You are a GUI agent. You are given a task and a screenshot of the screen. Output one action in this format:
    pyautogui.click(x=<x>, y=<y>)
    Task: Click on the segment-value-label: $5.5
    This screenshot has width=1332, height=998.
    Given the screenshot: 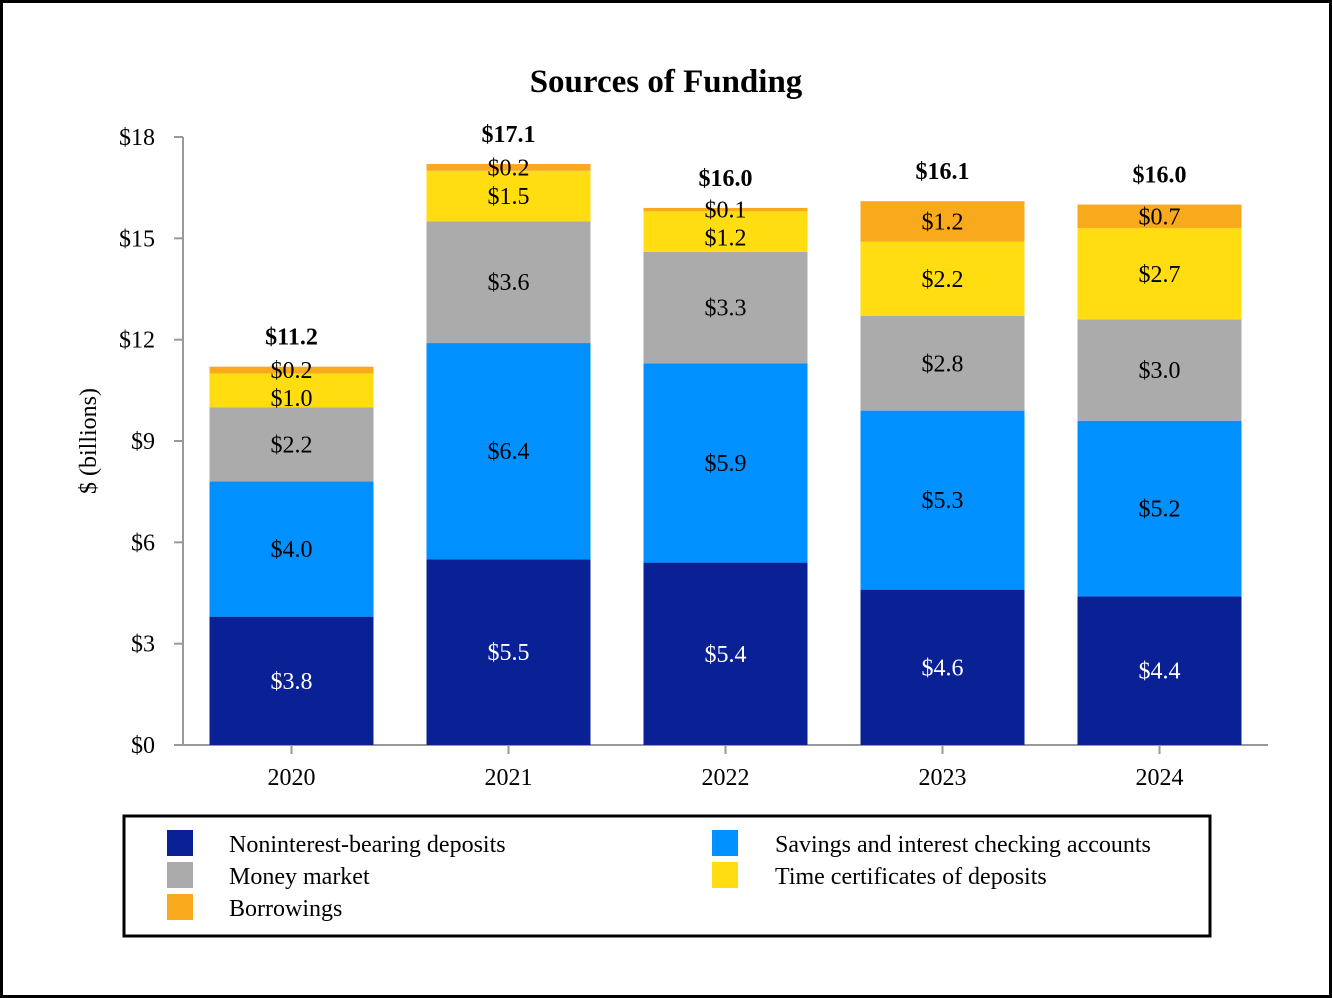 What is the action you would take?
    pyautogui.click(x=509, y=653)
    